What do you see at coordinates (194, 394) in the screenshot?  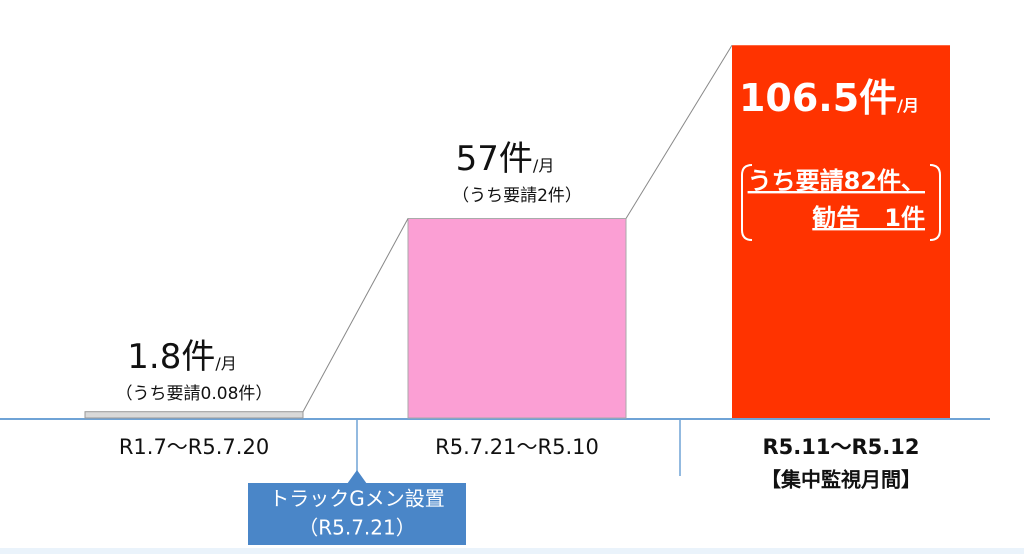 I see `sub-label: （うち要請0.08件）` at bounding box center [194, 394].